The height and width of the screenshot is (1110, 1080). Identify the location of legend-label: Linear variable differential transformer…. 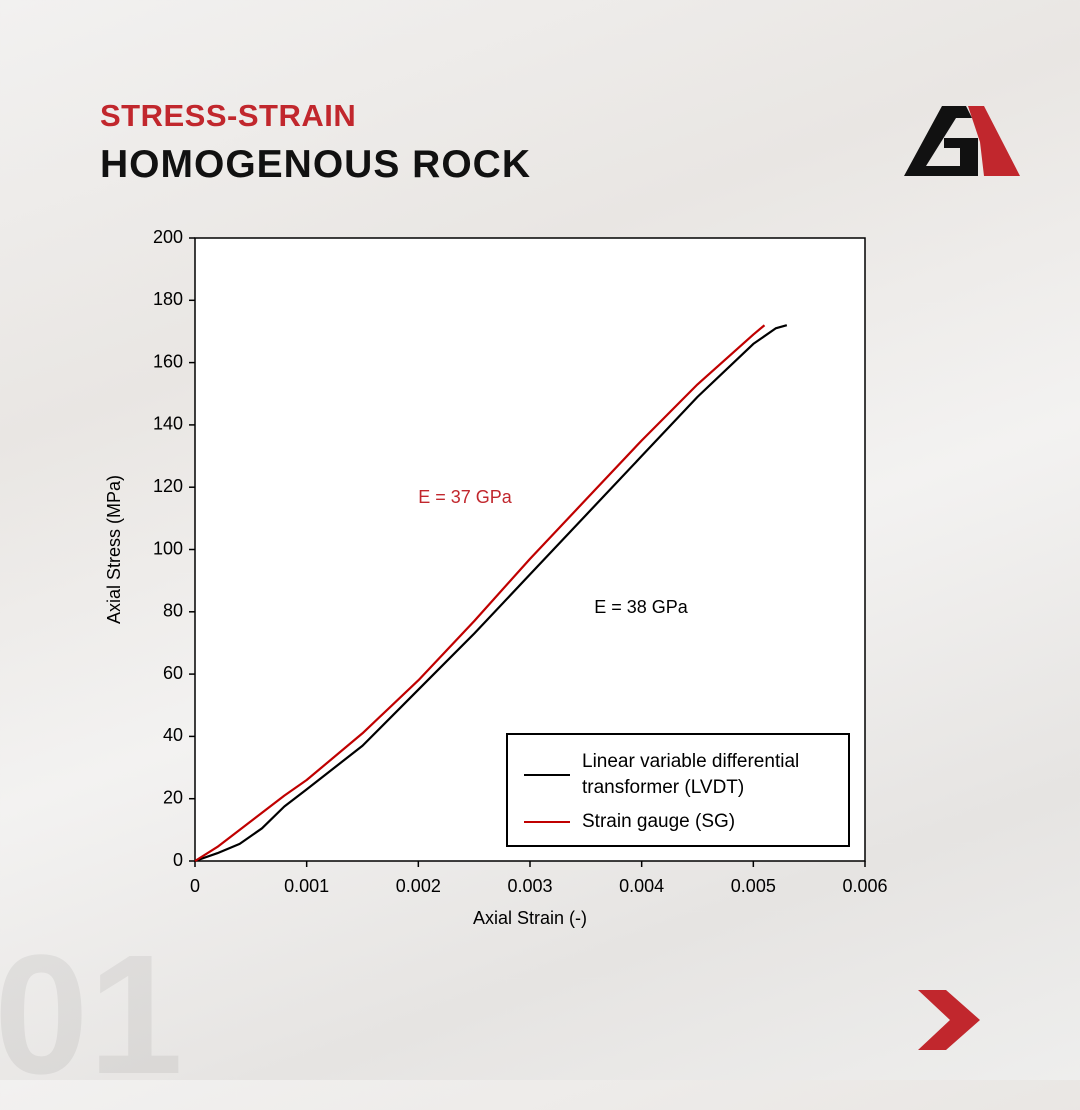
(691, 774).